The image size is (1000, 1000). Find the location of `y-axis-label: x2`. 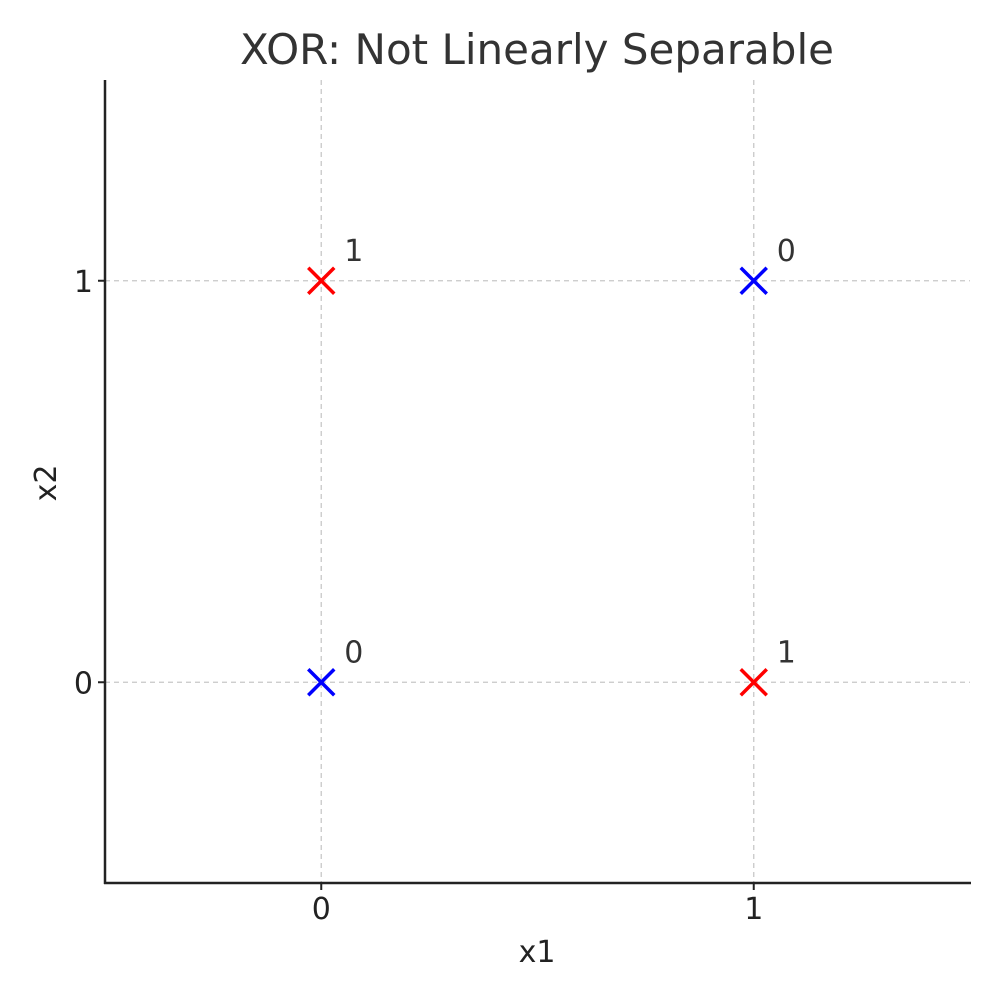

y-axis-label: x2 is located at coordinates (46, 483).